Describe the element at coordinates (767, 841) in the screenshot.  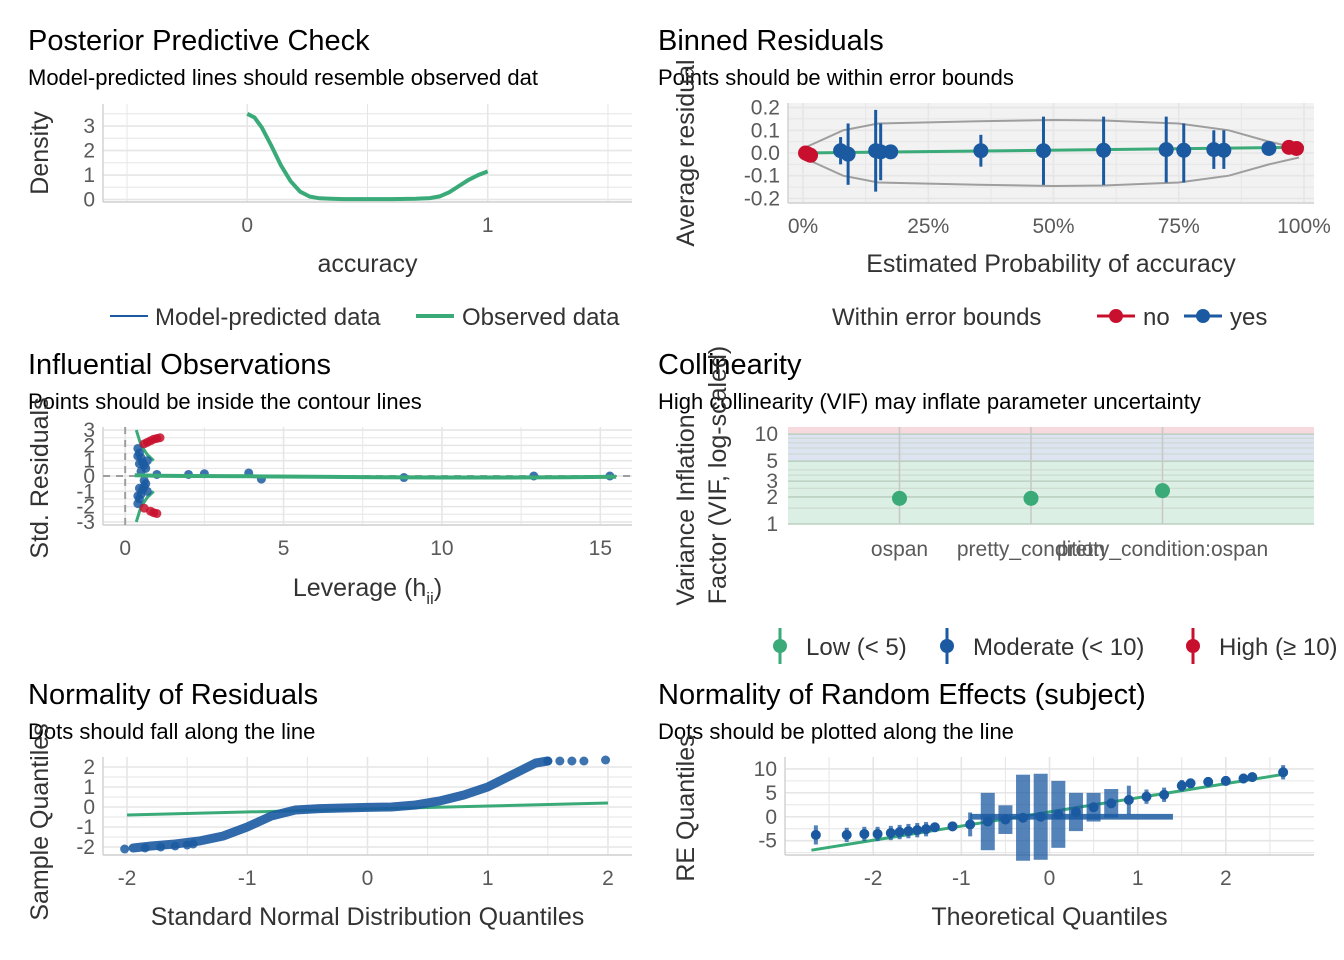
I see `y-tick-label: -5` at that location.